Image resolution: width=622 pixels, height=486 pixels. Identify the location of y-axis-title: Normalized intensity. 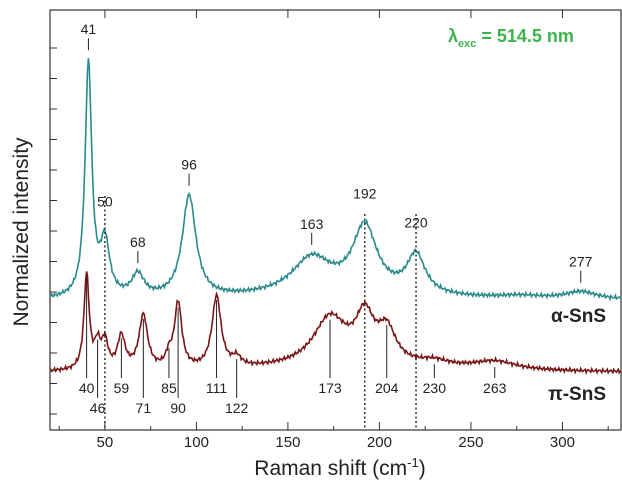
(21, 232).